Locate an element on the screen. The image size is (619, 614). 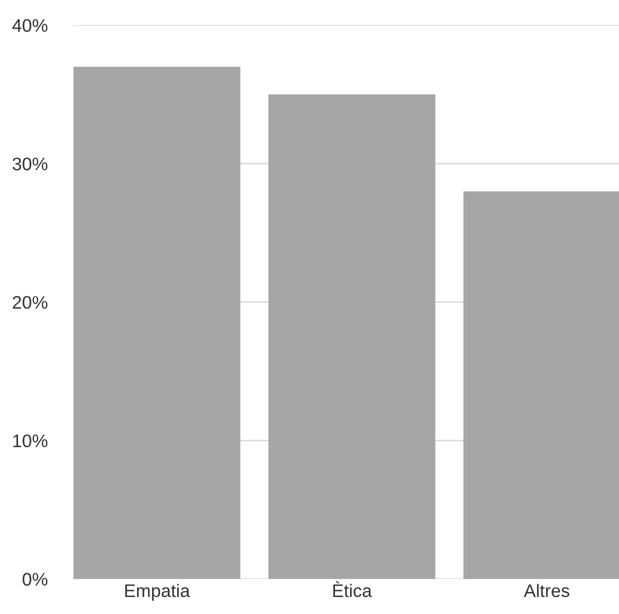
y-tick-label: 0% is located at coordinates (35, 579).